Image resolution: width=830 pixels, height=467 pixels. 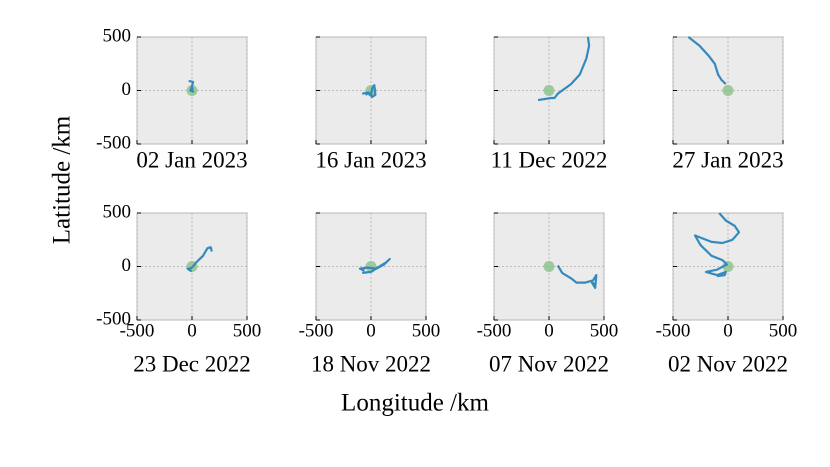 I want to click on x-axis-label: Longitude /km, so click(x=415, y=403).